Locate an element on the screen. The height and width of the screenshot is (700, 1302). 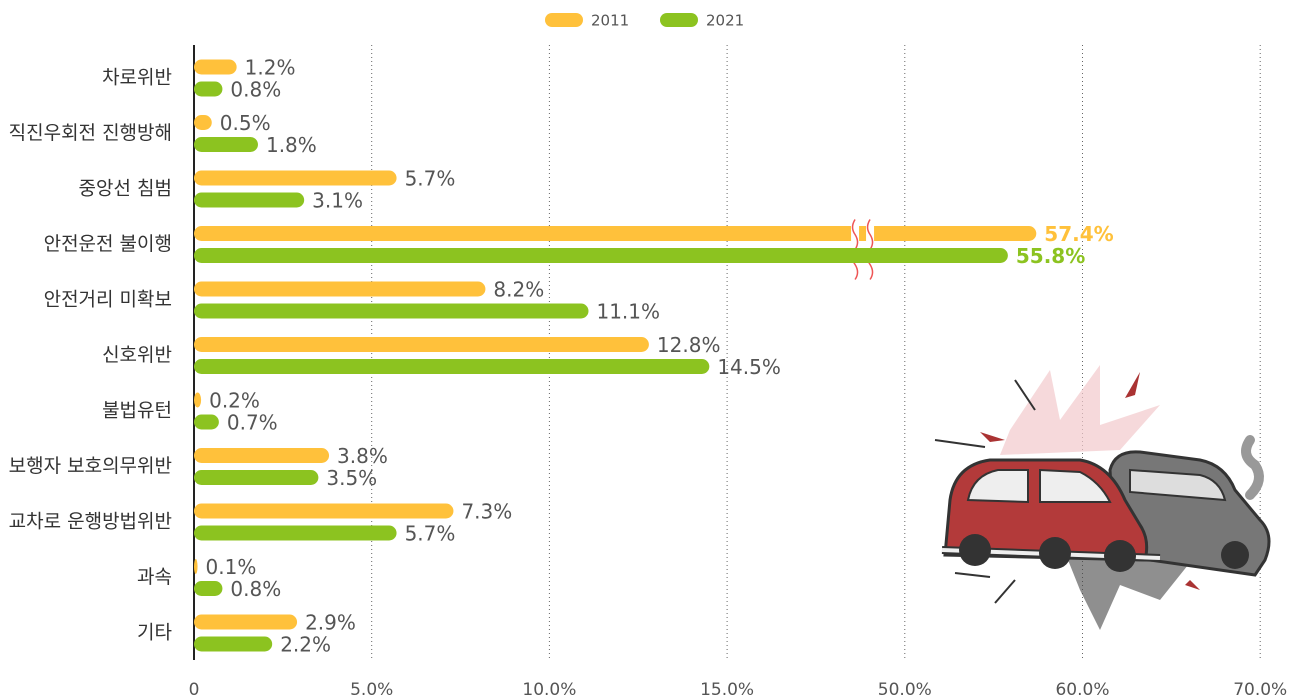
data-label: 7.3% is located at coordinates (486, 512).